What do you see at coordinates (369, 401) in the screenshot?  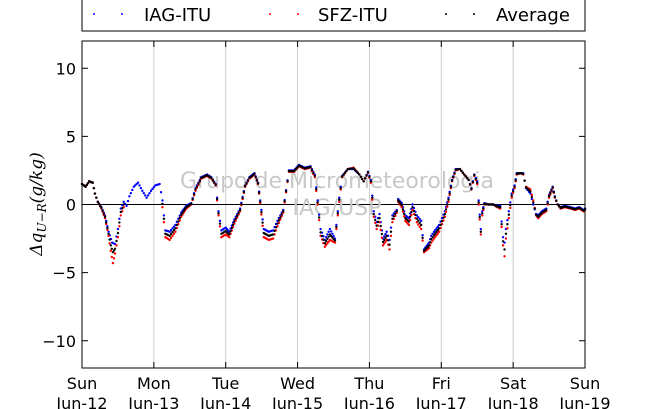 I see `x-tick-label-date: Jun-16` at bounding box center [369, 401].